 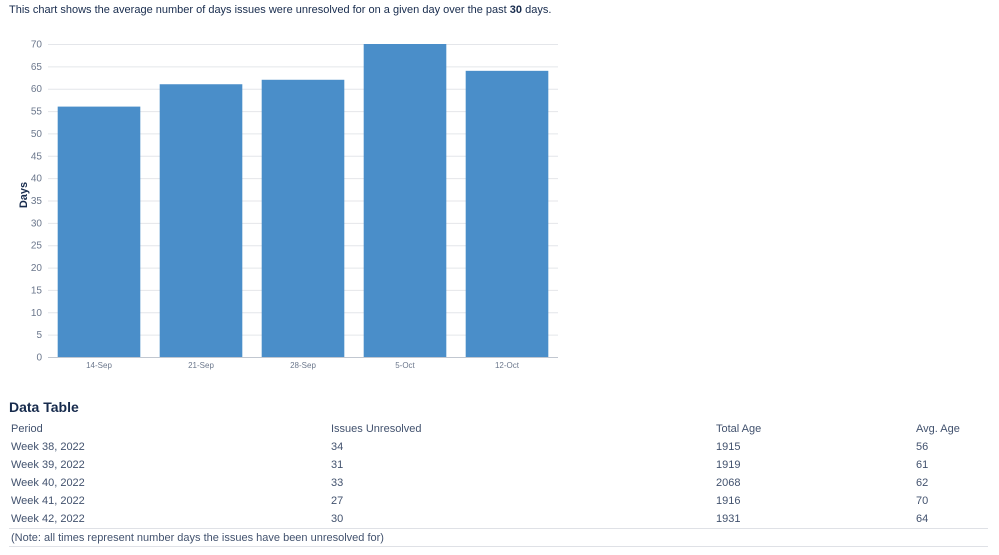 What do you see at coordinates (337, 501) in the screenshot?
I see `cell-issues-unresolved: 27` at bounding box center [337, 501].